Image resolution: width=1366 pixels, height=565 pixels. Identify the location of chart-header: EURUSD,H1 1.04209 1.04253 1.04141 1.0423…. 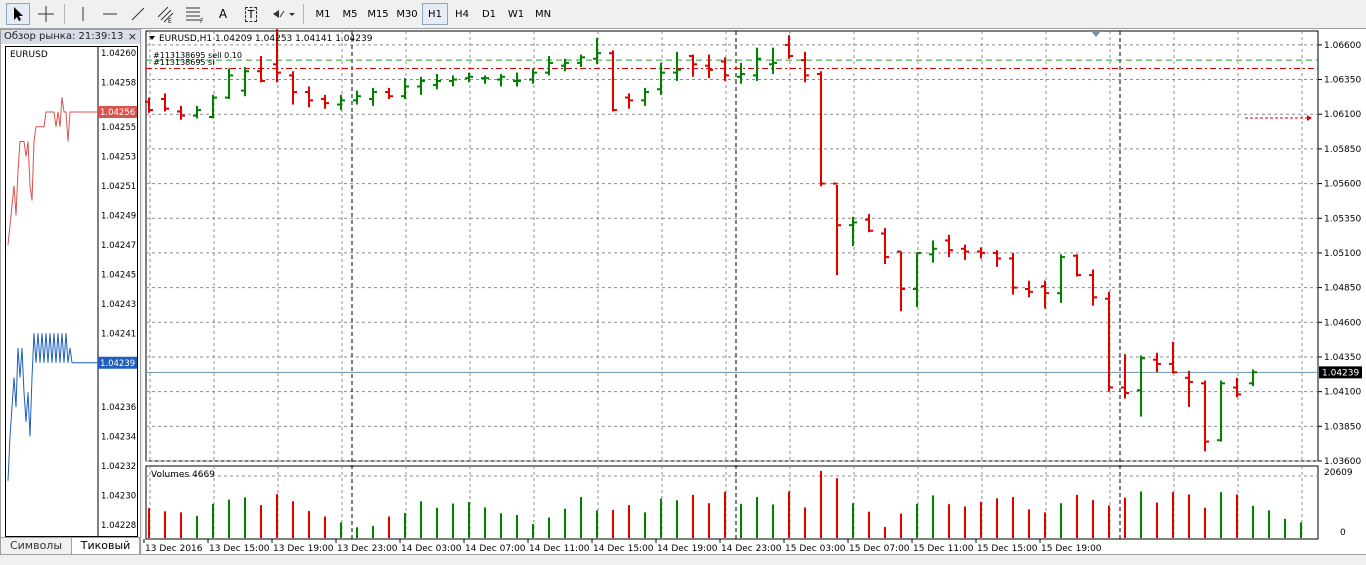
(266, 39).